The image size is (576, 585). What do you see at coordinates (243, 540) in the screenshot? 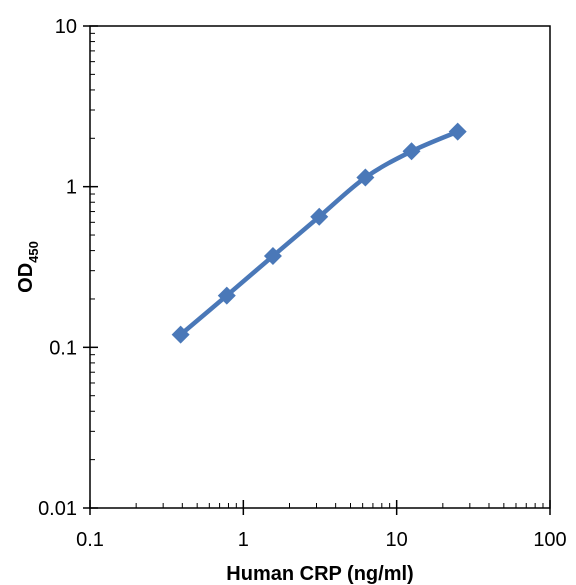
I see `x-tick-label: 1` at bounding box center [243, 540].